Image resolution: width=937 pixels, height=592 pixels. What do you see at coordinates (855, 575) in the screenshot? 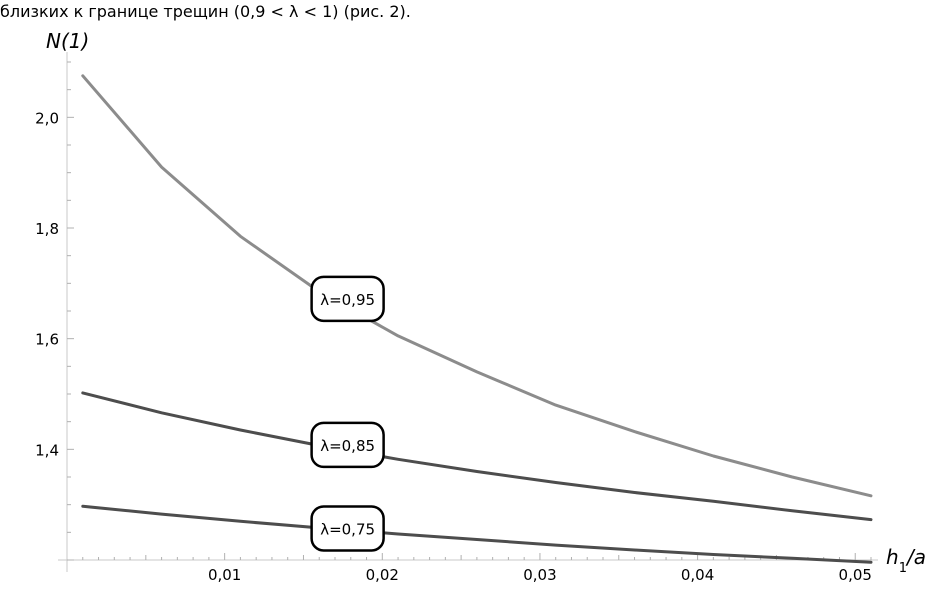
I see `x-tick-label: 0,05` at bounding box center [855, 575].